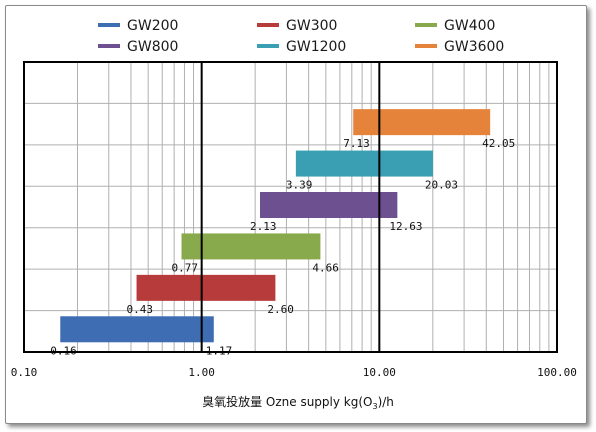 This screenshot has height=432, width=596. Describe the element at coordinates (422, 122) in the screenshot. I see `range-bar-gw3600` at that location.